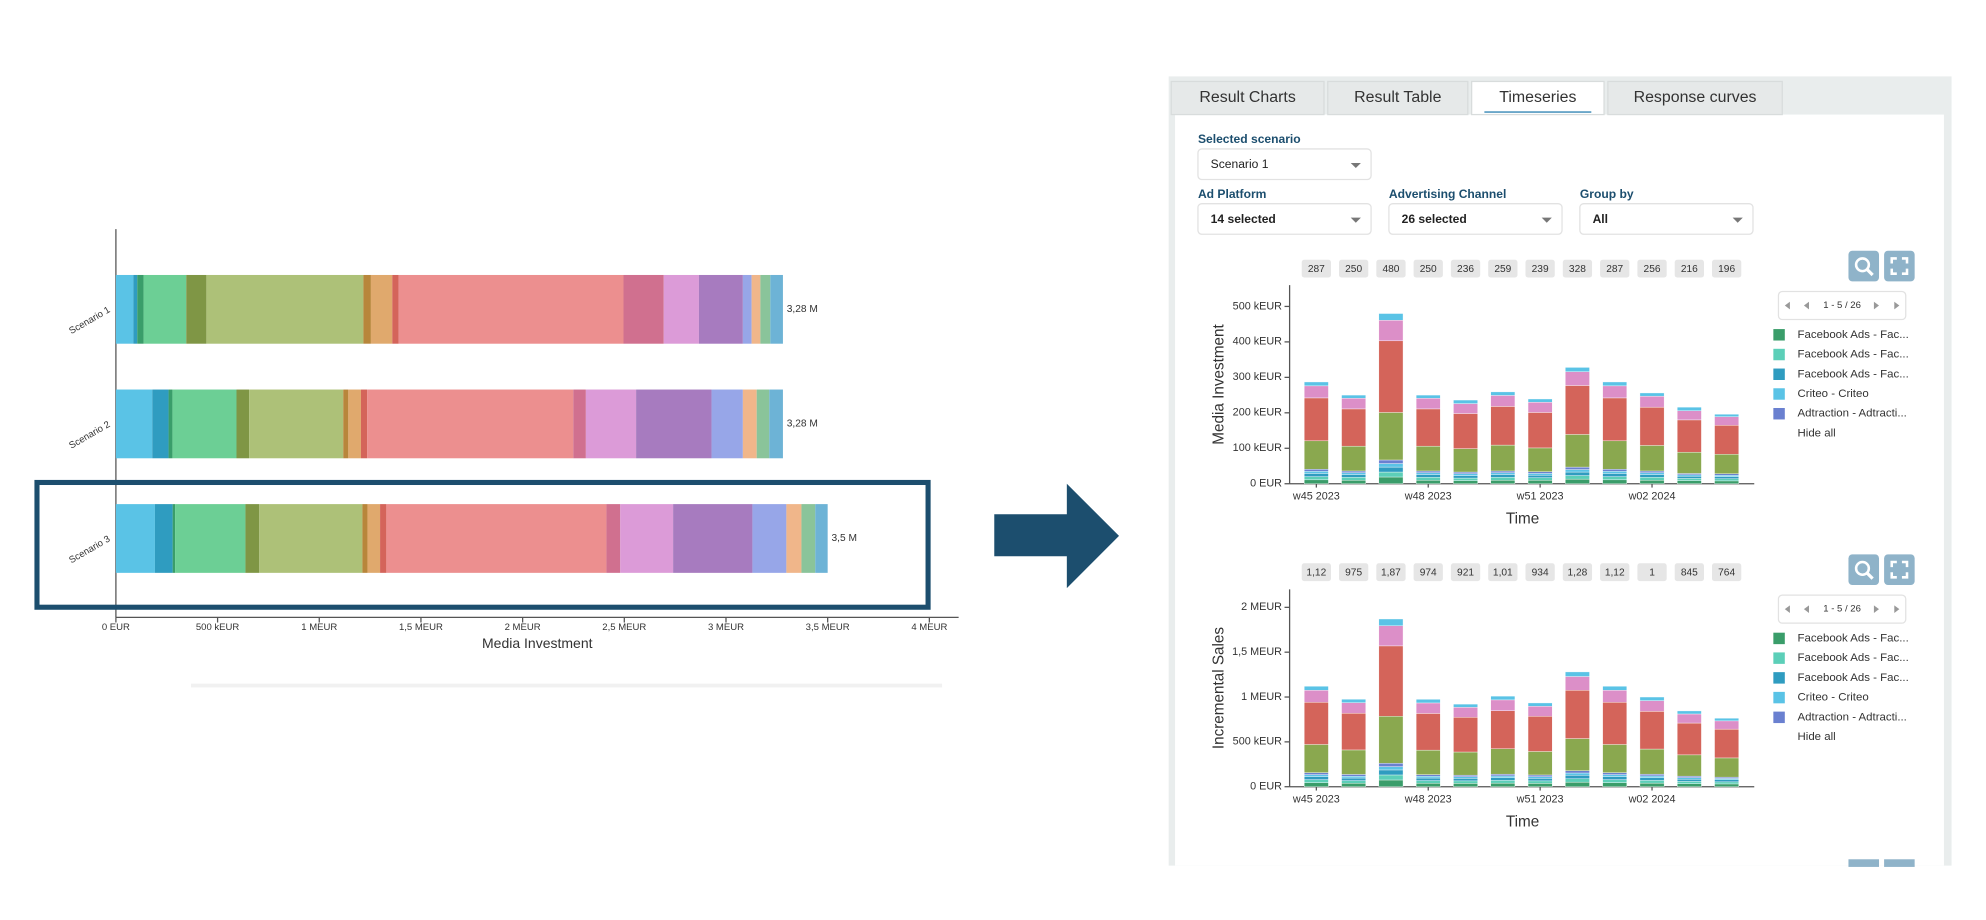  What do you see at coordinates (1249, 139) in the screenshot?
I see `filter-label: Selected scenario` at bounding box center [1249, 139].